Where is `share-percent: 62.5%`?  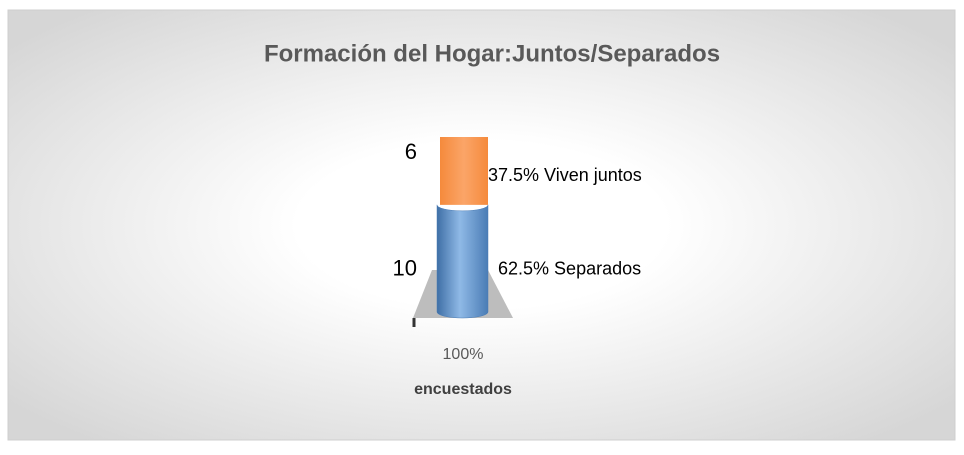
share-percent: 62.5% is located at coordinates (523, 268).